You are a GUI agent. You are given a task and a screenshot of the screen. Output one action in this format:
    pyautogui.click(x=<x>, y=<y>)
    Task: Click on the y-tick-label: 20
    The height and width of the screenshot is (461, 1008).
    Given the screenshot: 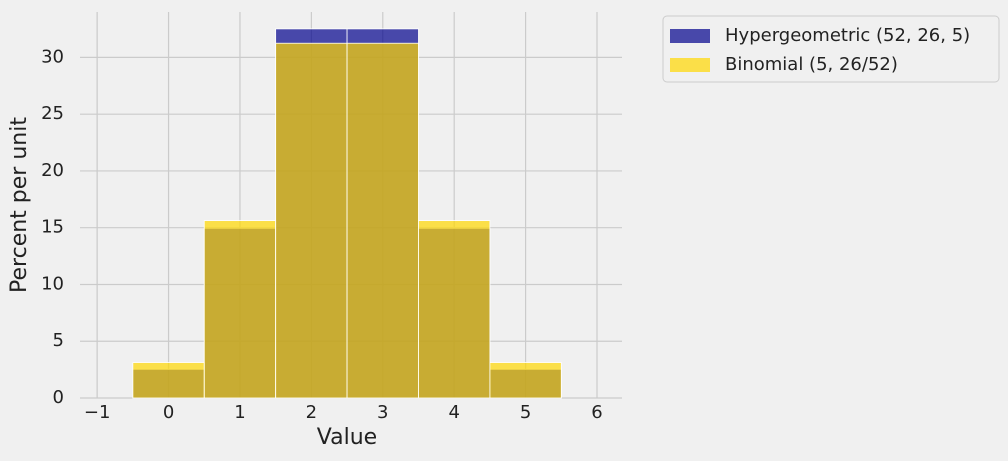 What is the action you would take?
    pyautogui.click(x=52, y=170)
    